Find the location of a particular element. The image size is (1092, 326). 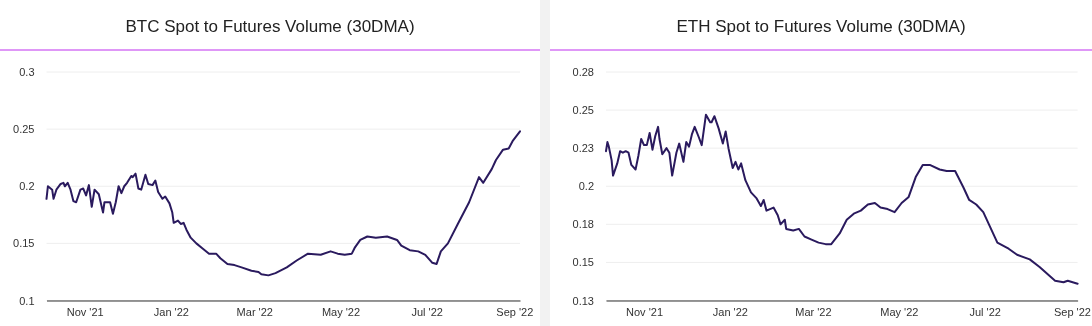

y-tick-label: 0.23 is located at coordinates (583, 148).